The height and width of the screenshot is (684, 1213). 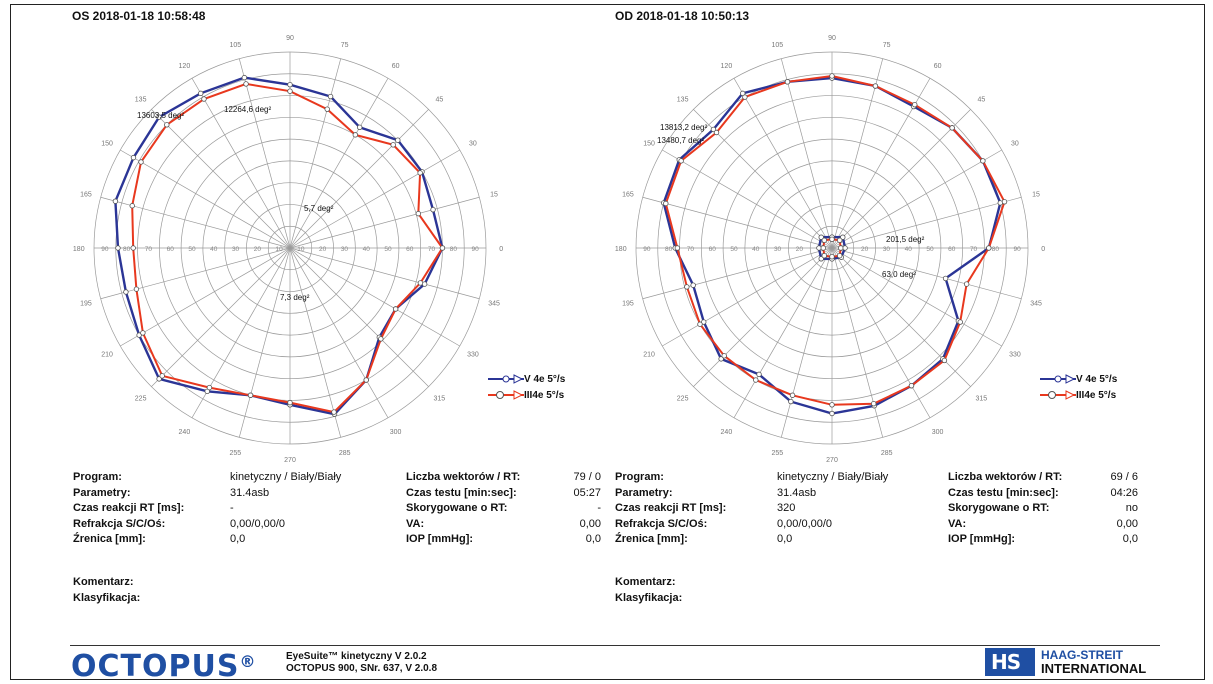 I want to click on angle-tick-label: 315, so click(x=440, y=398).